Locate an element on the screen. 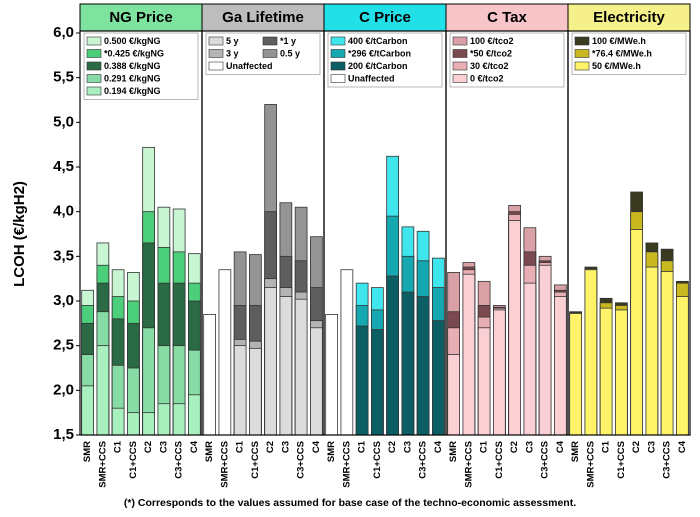 Image resolution: width=700 pixels, height=517 pixels. panel-title: Ga Lifetime is located at coordinates (263, 17).